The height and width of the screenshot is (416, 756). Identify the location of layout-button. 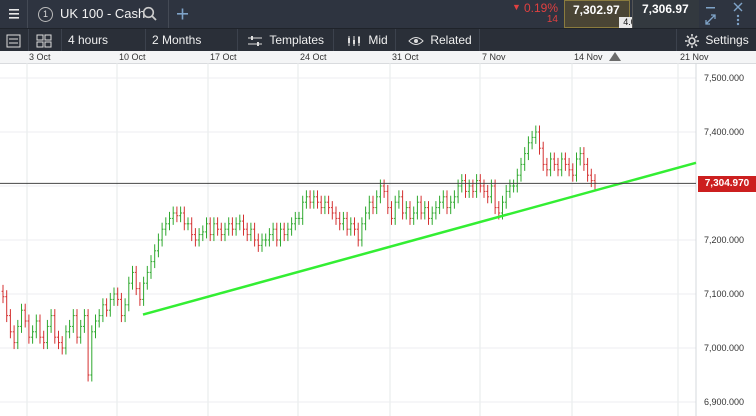
(45, 40).